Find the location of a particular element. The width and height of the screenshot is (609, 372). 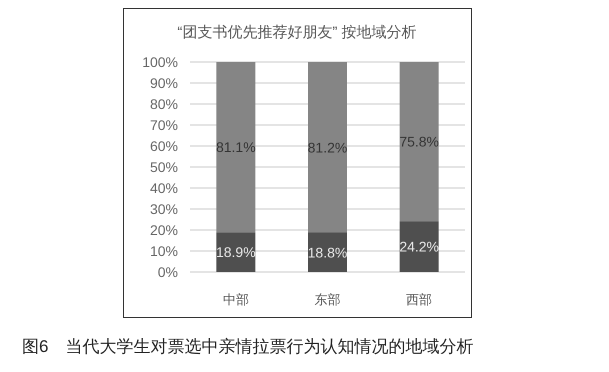

y-tick-label: 70% is located at coordinates (164, 125).